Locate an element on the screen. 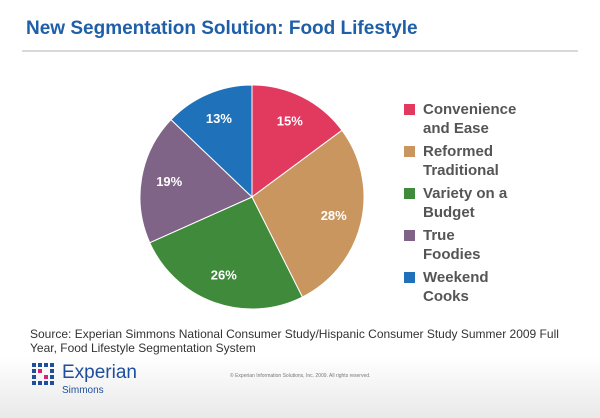 This screenshot has height=418, width=600. title-rule is located at coordinates (300, 51).